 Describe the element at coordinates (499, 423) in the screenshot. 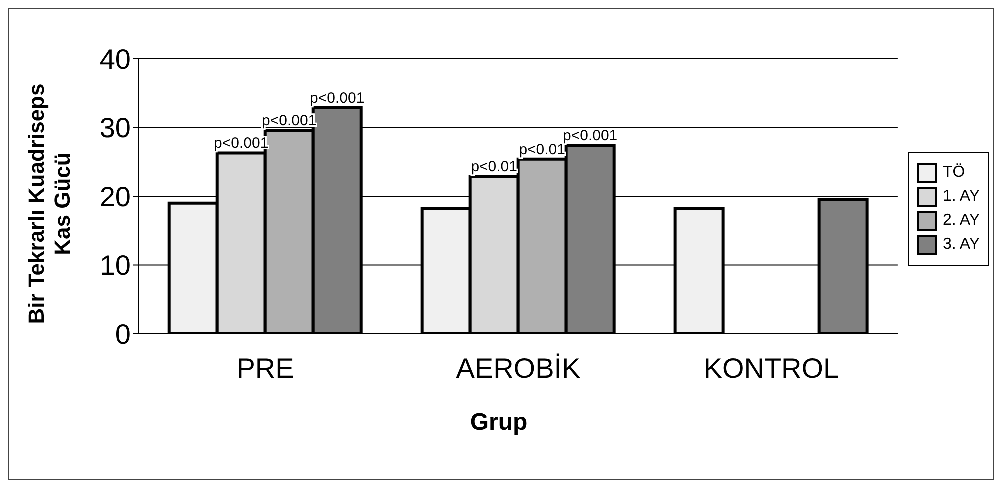

I see `x-axis-title: Grup` at that location.